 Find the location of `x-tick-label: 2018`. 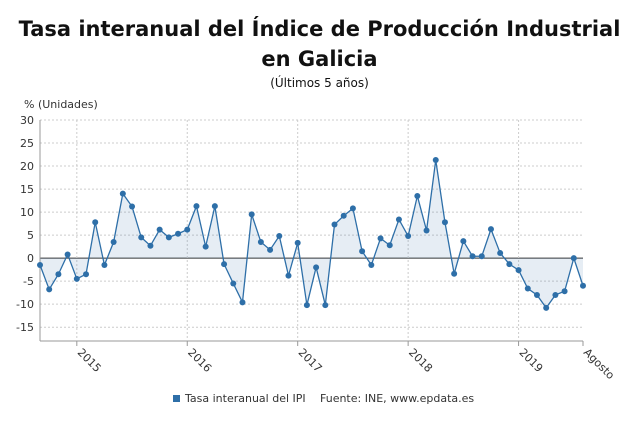

x-tick-label: 2018 is located at coordinates (420, 360).